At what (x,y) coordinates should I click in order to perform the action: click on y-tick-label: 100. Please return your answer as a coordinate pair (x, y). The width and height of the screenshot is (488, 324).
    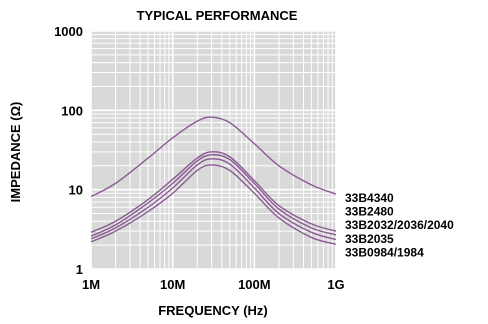
    Looking at the image, I should click on (72, 110).